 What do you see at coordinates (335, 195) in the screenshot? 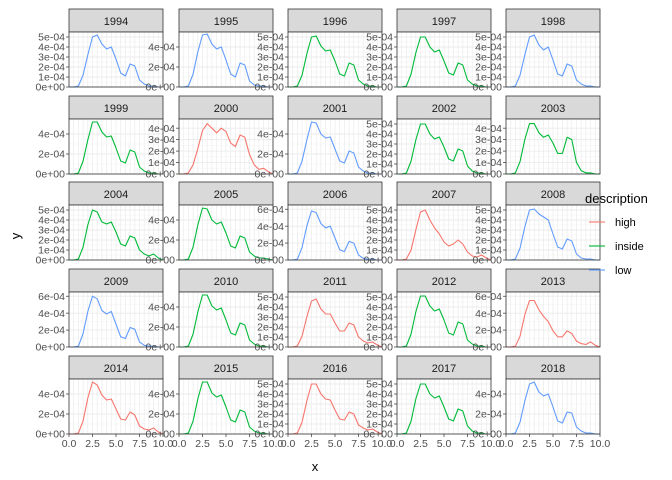
I see `facet-strip-label: 2006` at bounding box center [335, 195].